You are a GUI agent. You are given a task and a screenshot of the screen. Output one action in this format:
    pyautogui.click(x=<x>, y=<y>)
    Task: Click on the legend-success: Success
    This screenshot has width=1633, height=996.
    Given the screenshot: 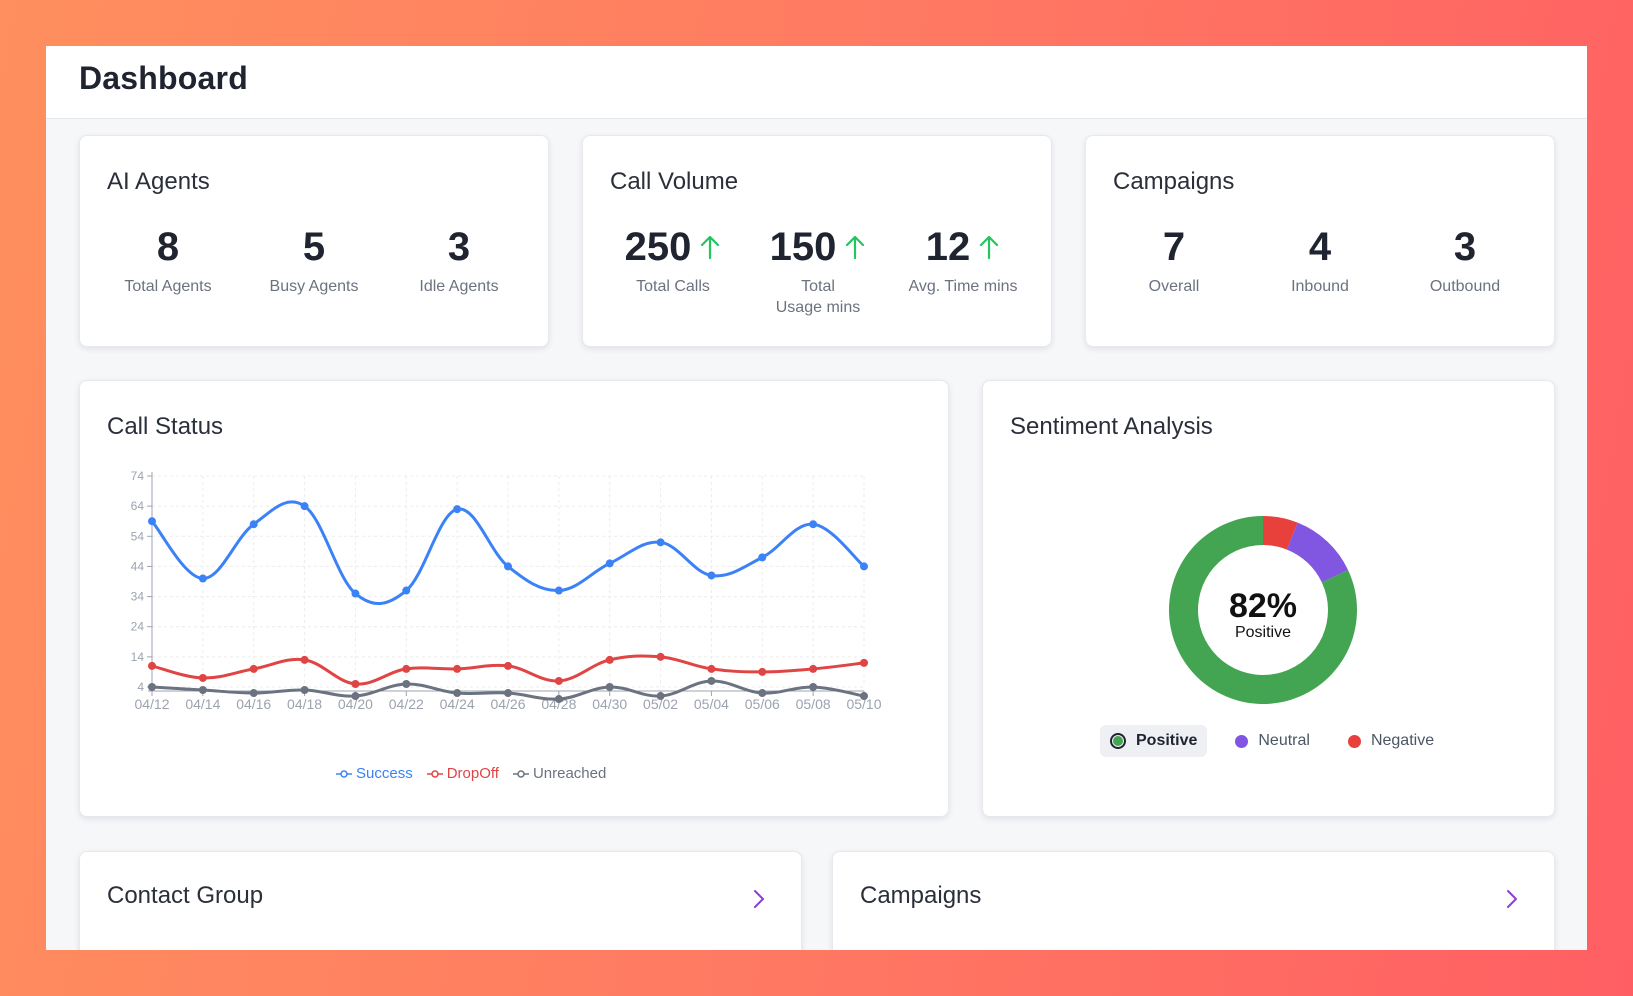 What is the action you would take?
    pyautogui.click(x=374, y=773)
    